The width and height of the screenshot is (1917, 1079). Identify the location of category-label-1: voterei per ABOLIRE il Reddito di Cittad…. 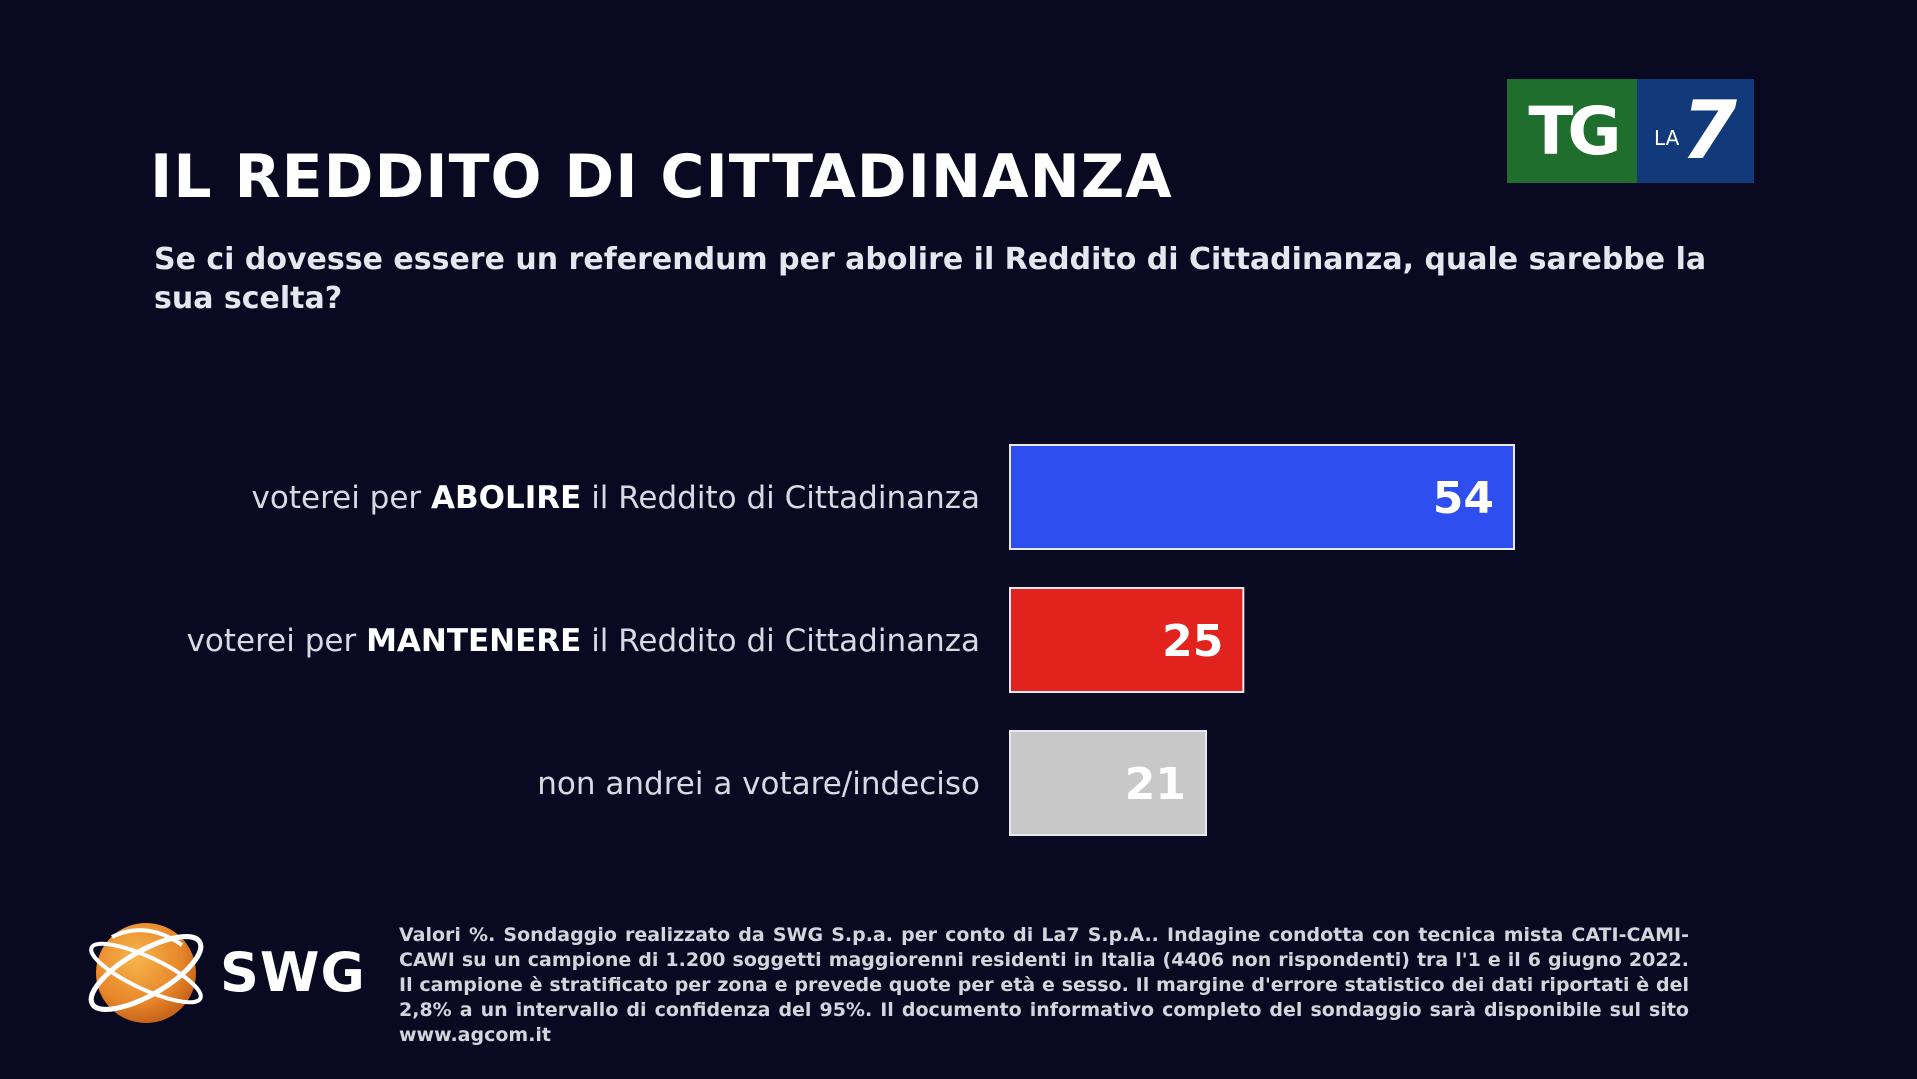
(616, 498).